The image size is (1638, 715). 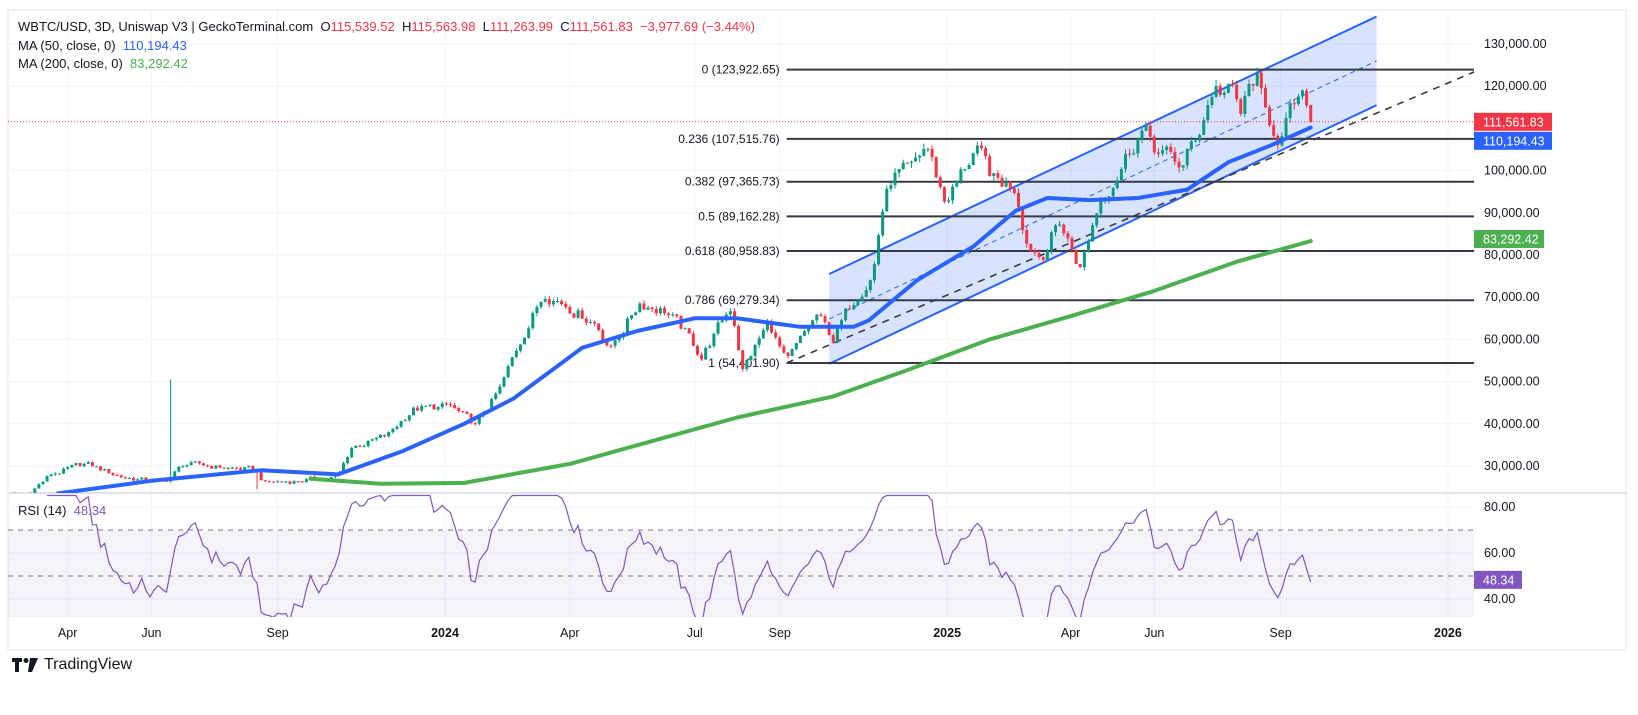 What do you see at coordinates (159, 63) in the screenshot?
I see `ma200-value: 83,292.42` at bounding box center [159, 63].